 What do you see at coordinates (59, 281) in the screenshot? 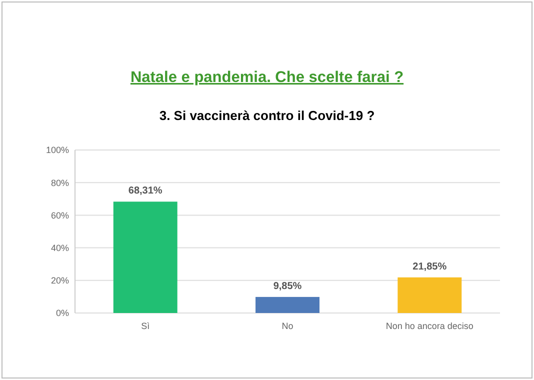
I see `y-tick-label: 20%` at bounding box center [59, 281].